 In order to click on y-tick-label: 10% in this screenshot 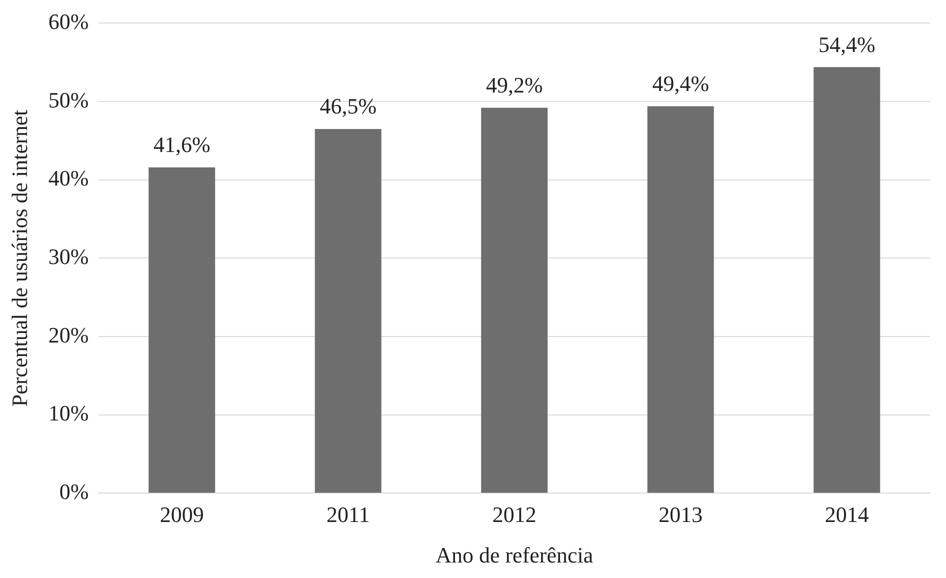, I will do `click(68, 413)`.